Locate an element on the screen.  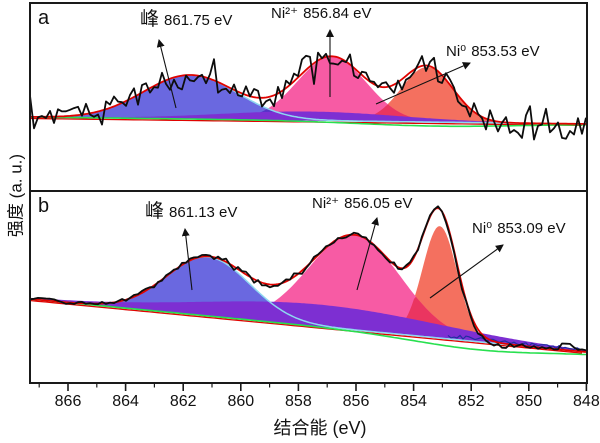
annotation-b-ni2plus-energy: 856.05 eV is located at coordinates (378, 203).